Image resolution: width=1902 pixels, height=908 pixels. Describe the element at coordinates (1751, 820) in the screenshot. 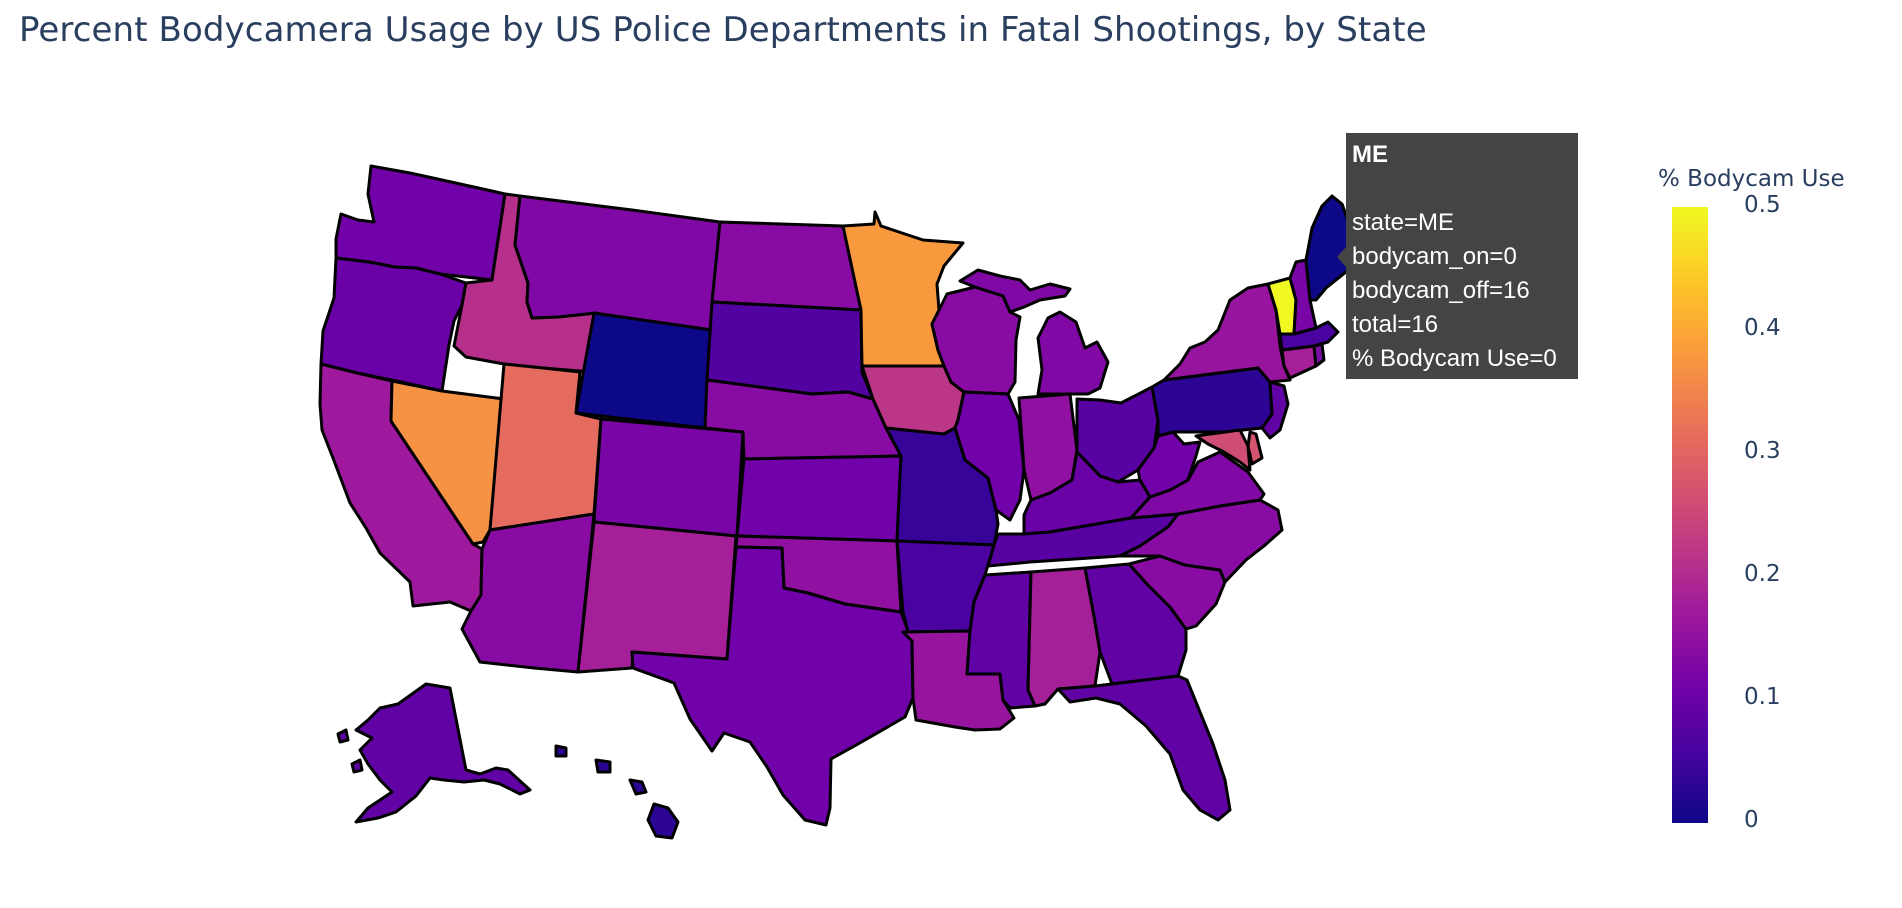

I see `colorbar-tick-0: 0` at that location.